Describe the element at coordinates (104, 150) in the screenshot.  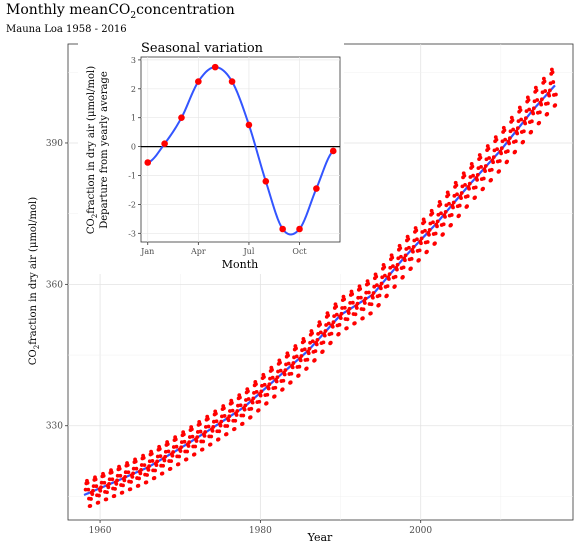
I see `inset-y-axis-label-line2: Departure from yearly average` at that location.